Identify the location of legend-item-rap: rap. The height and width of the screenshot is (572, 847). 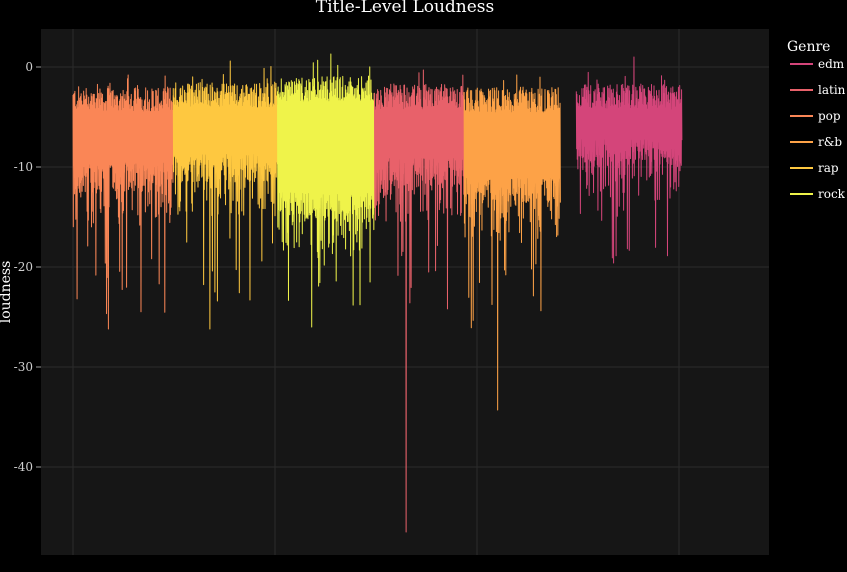
(814, 168).